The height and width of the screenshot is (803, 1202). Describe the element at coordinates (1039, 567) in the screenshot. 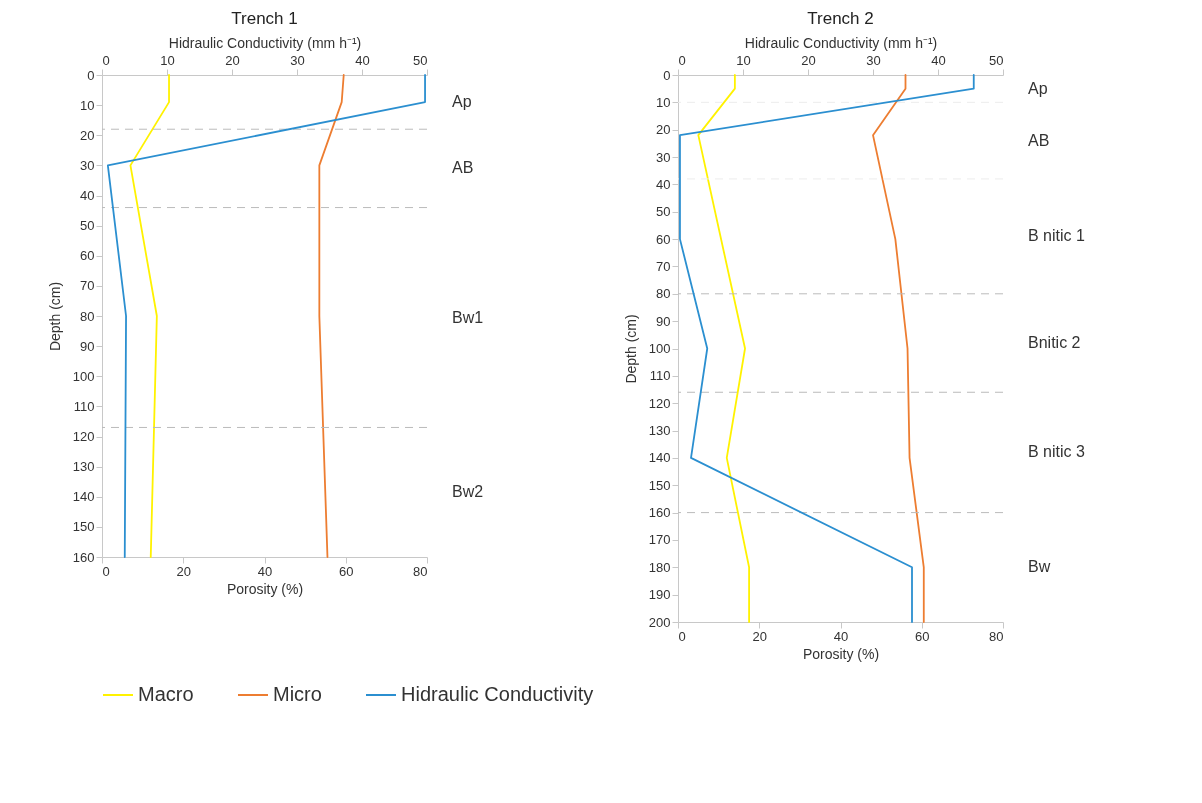

I see `text: Bw` at that location.